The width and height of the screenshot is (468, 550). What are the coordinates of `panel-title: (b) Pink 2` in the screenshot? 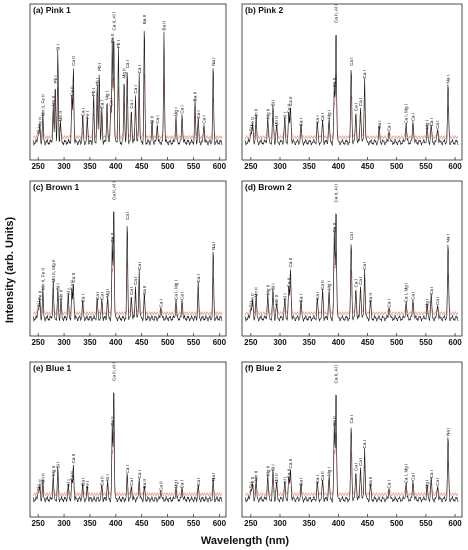 It's located at (264, 10).